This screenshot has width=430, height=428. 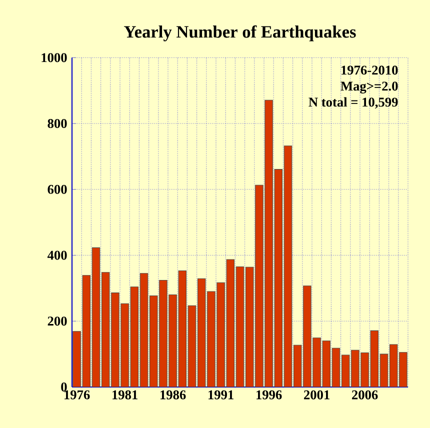 What do you see at coordinates (77, 395) in the screenshot?
I see `x-tick-label: 1976` at bounding box center [77, 395].